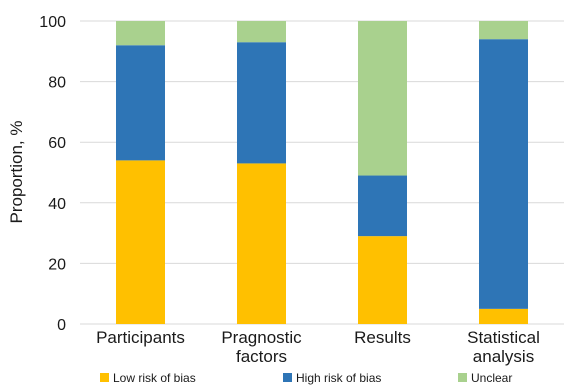 This screenshot has height=386, width=566. I want to click on y-tick-label: 40, so click(57, 204).